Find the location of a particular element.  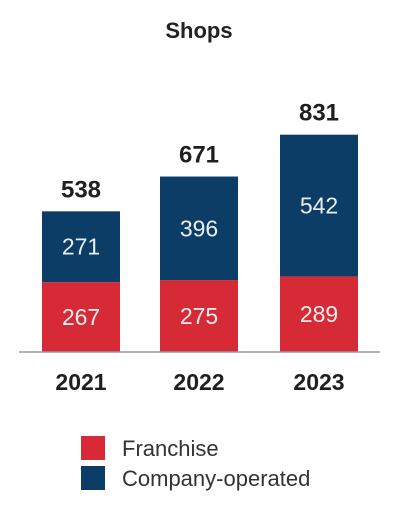

bar-franchise-2022 is located at coordinates (199, 316).